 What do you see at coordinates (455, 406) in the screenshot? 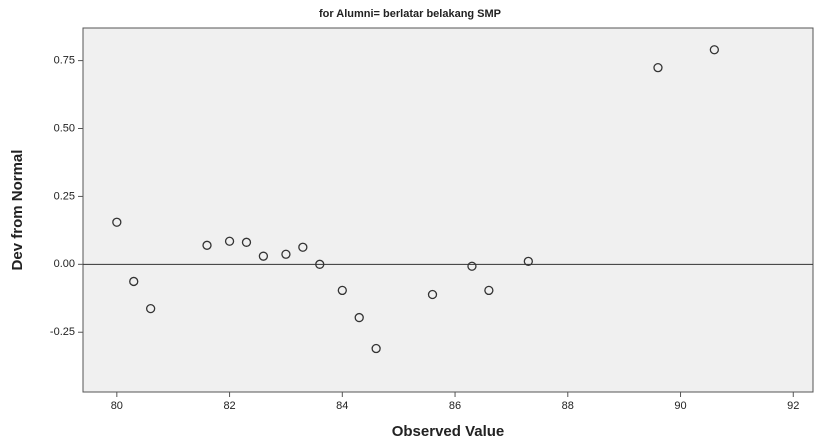
I see `x-tick-label: 86` at bounding box center [455, 406].